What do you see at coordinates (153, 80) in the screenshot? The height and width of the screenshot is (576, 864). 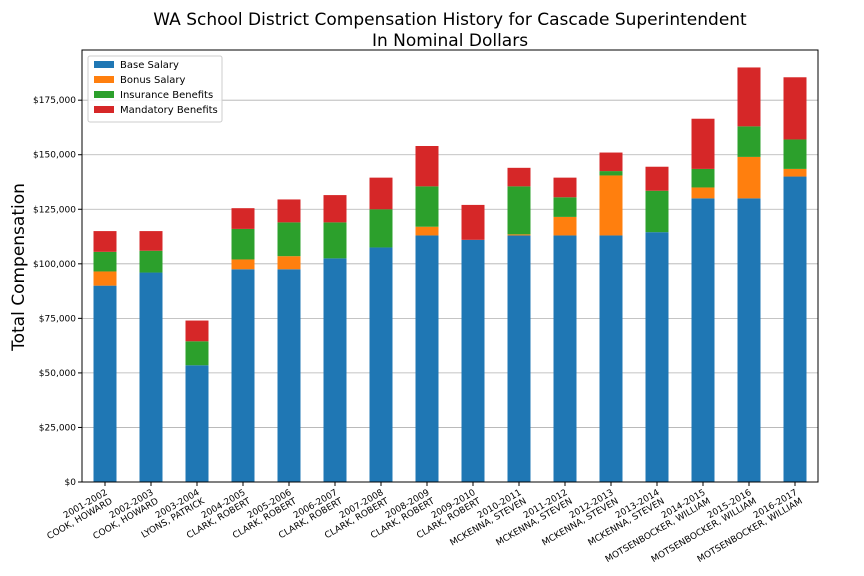 I see `legend-label: Bonus Salary` at bounding box center [153, 80].